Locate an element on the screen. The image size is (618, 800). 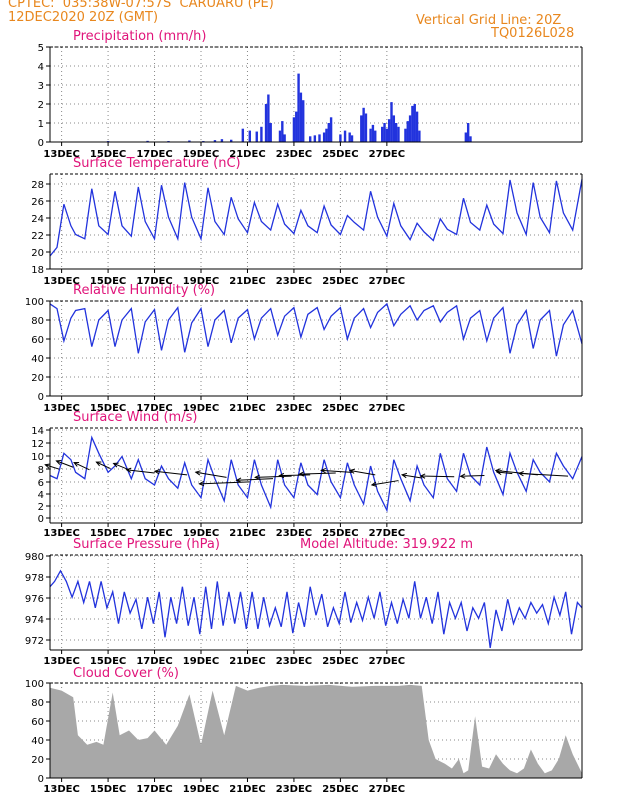
rh-xtick-label-2: 17DEC is located at coordinates (154, 408).